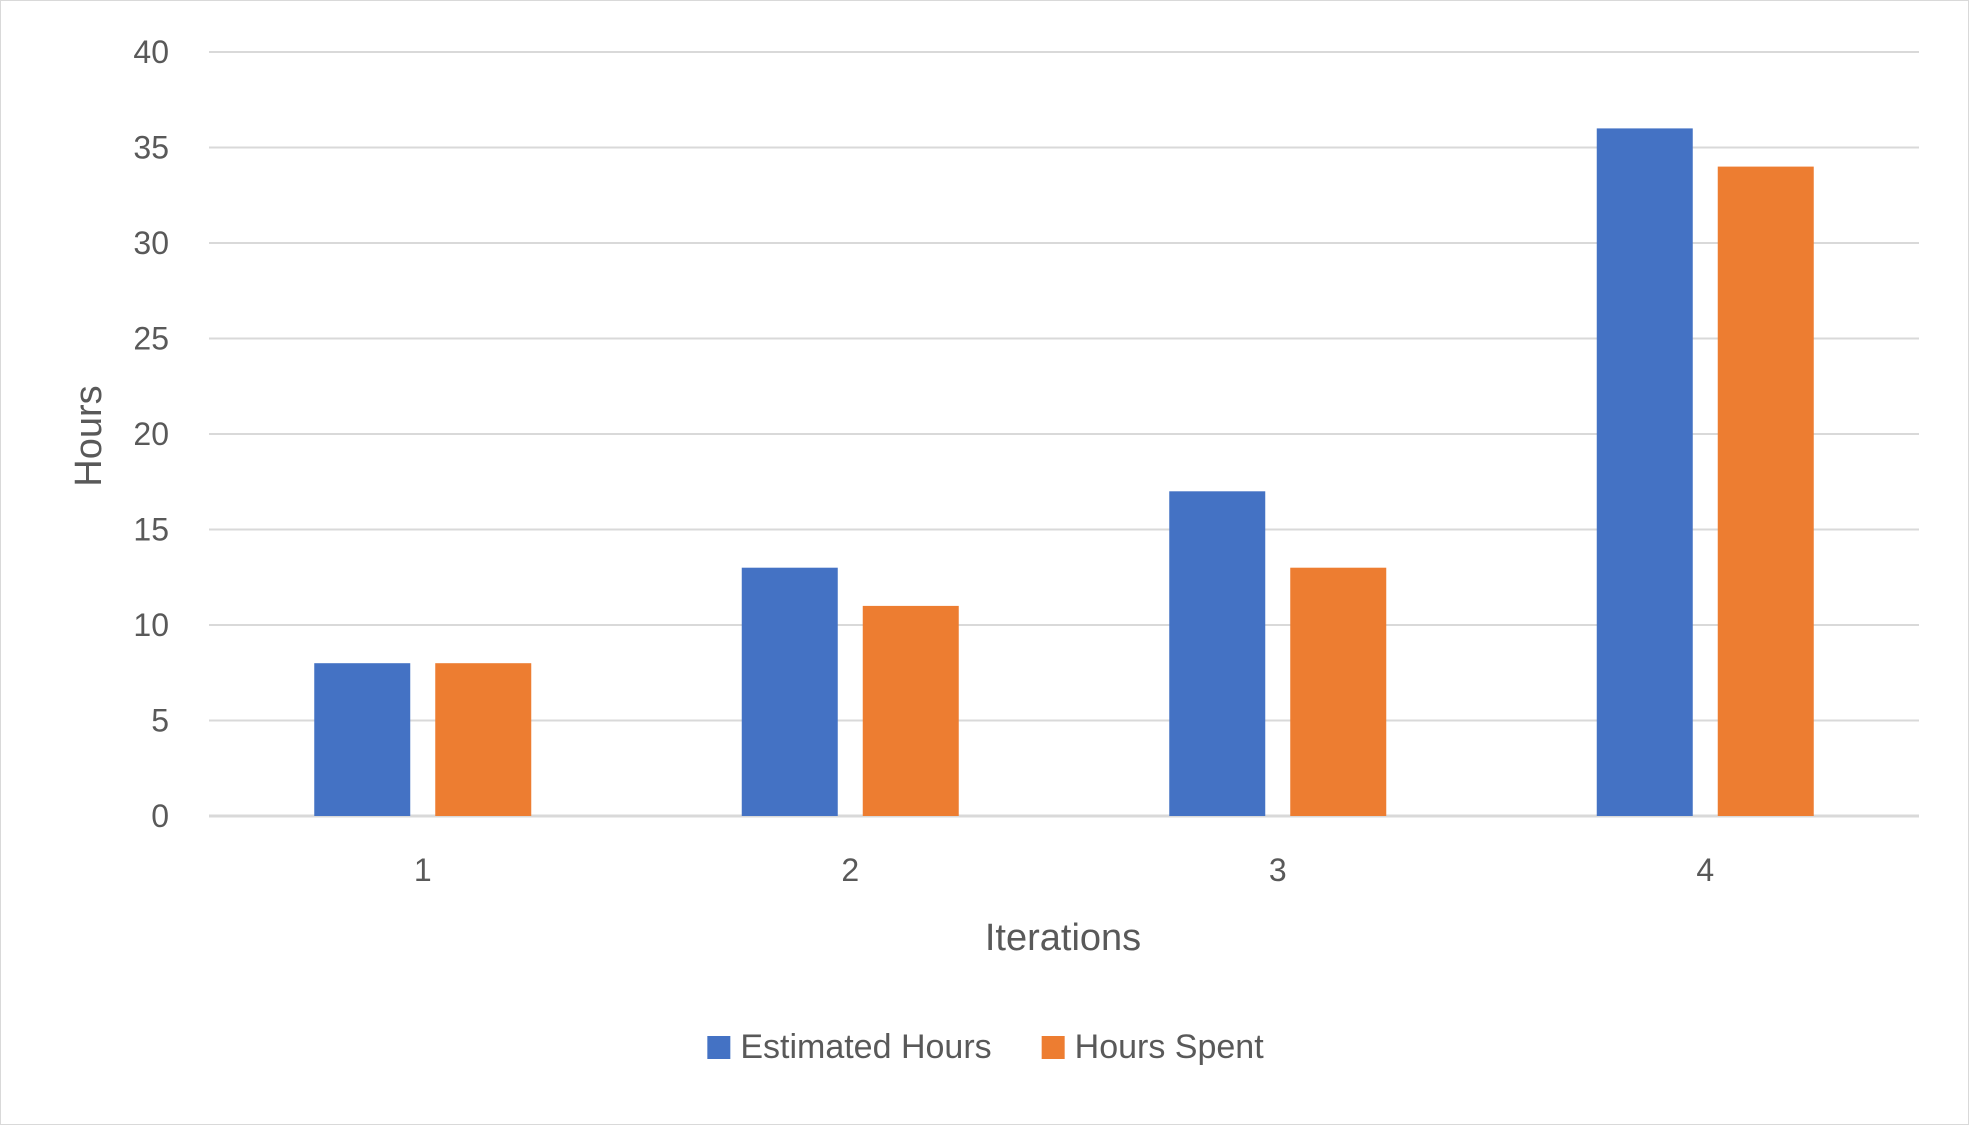  I want to click on y-tick-label: 5, so click(160, 721).